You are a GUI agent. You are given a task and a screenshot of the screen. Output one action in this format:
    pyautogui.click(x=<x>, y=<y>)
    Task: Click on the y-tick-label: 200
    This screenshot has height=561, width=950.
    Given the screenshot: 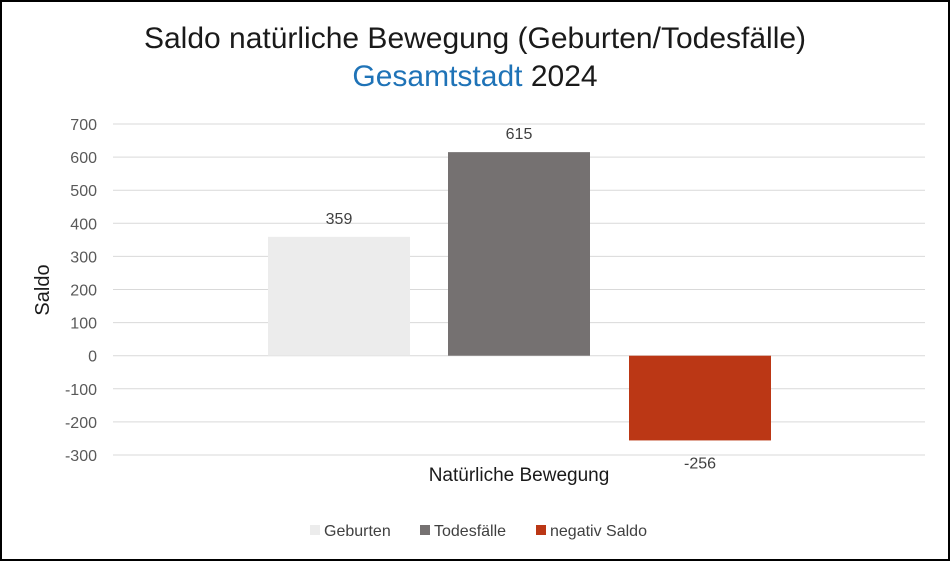 What is the action you would take?
    pyautogui.click(x=83, y=291)
    